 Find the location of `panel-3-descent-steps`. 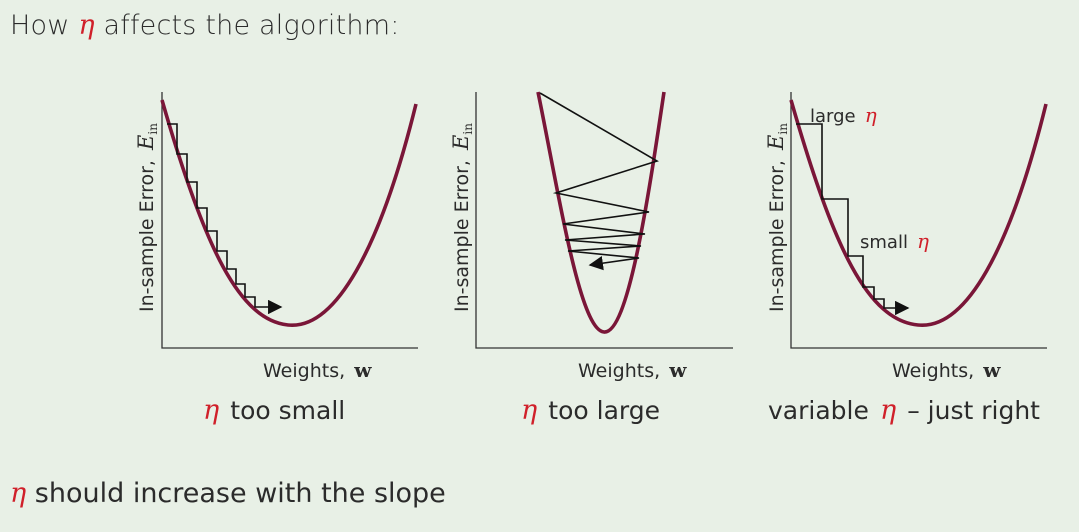

panel-3-descent-steps is located at coordinates (853, 219).